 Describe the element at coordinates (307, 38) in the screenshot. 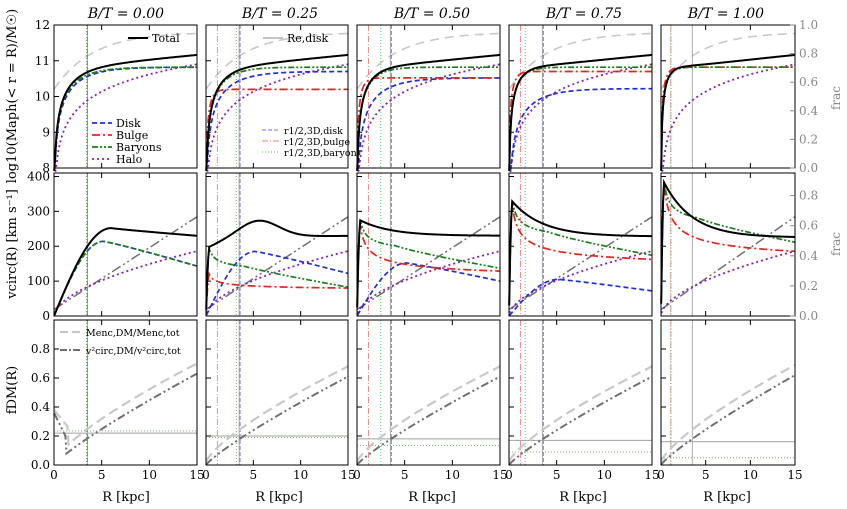

I see `legend-re-label: Re,disk` at that location.